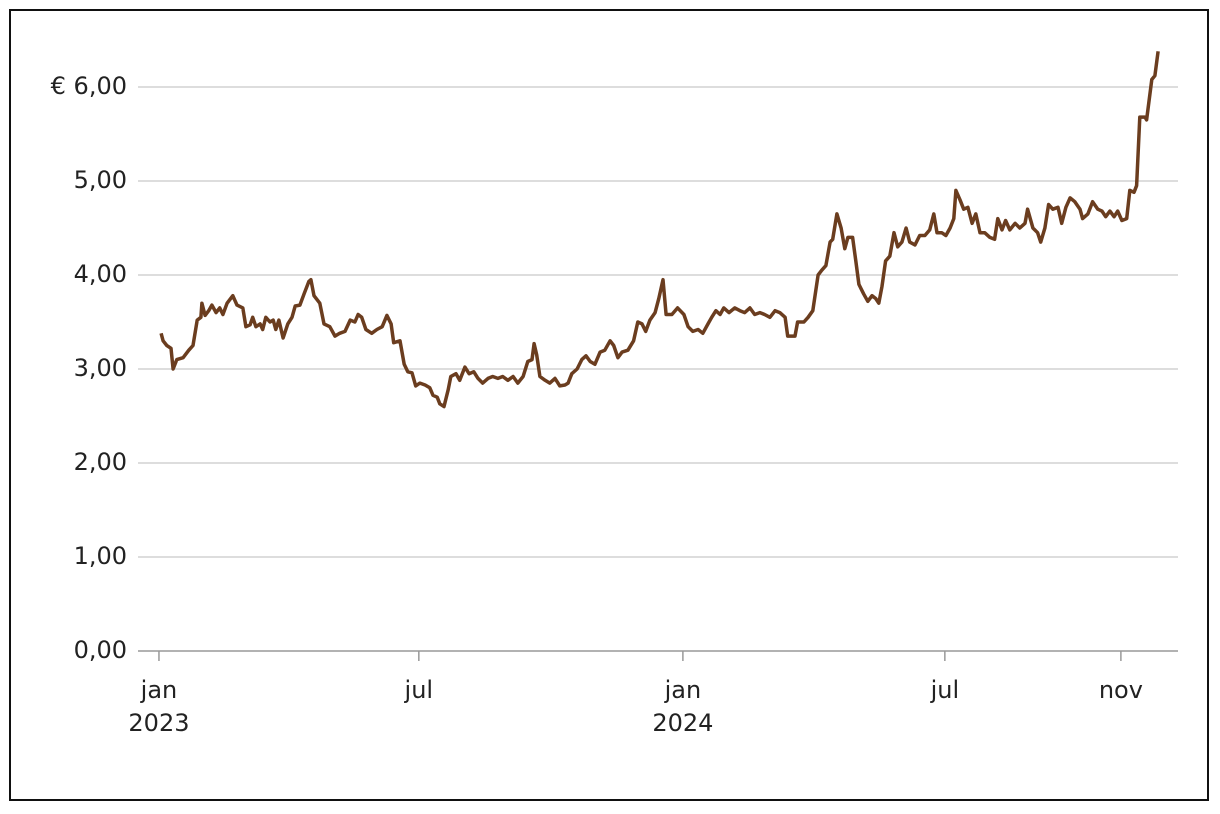 Image resolution: width=1220 pixels, height=814 pixels. What do you see at coordinates (682, 706) in the screenshot?
I see `x-tick-label: jan 2024` at bounding box center [682, 706].